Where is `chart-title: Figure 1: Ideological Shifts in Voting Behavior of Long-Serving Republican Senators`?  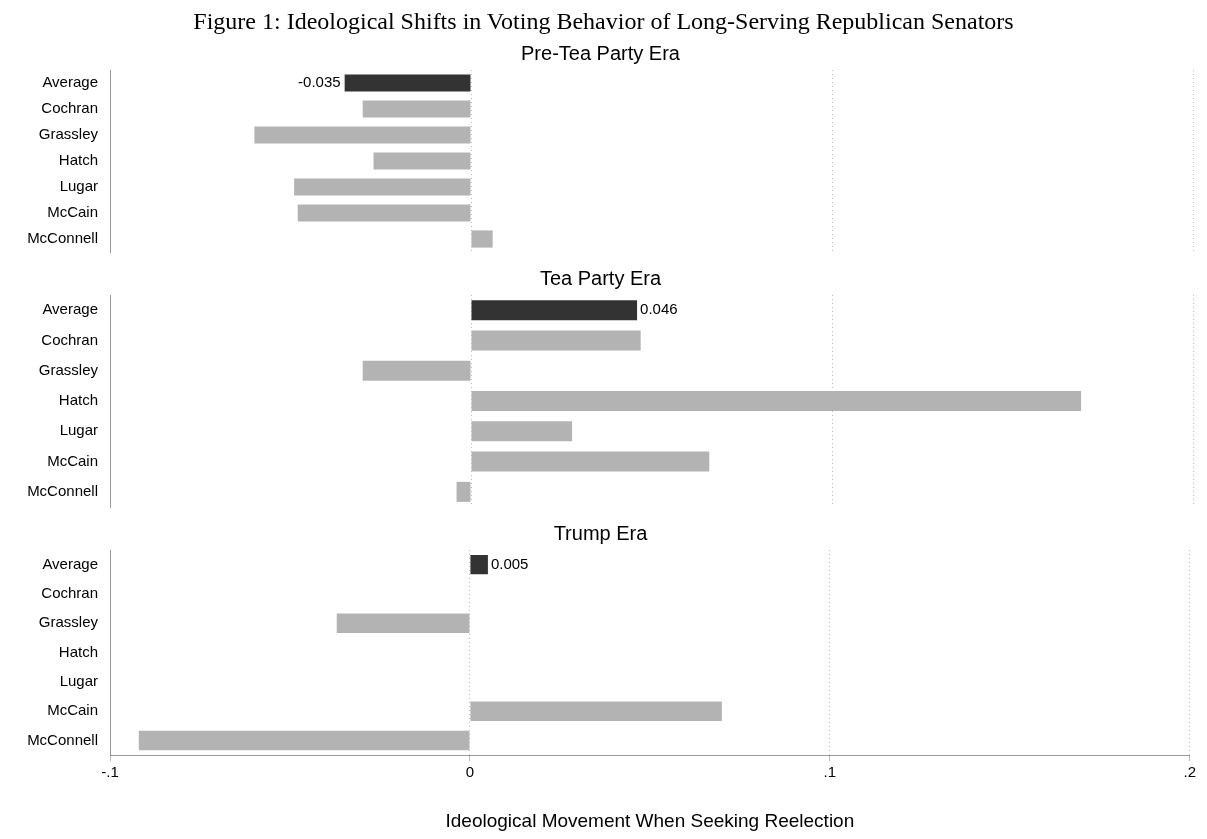 chart-title: Figure 1: Ideological Shifts in Voting Behavior of Long-Serving Republican Senators is located at coordinates (603, 22).